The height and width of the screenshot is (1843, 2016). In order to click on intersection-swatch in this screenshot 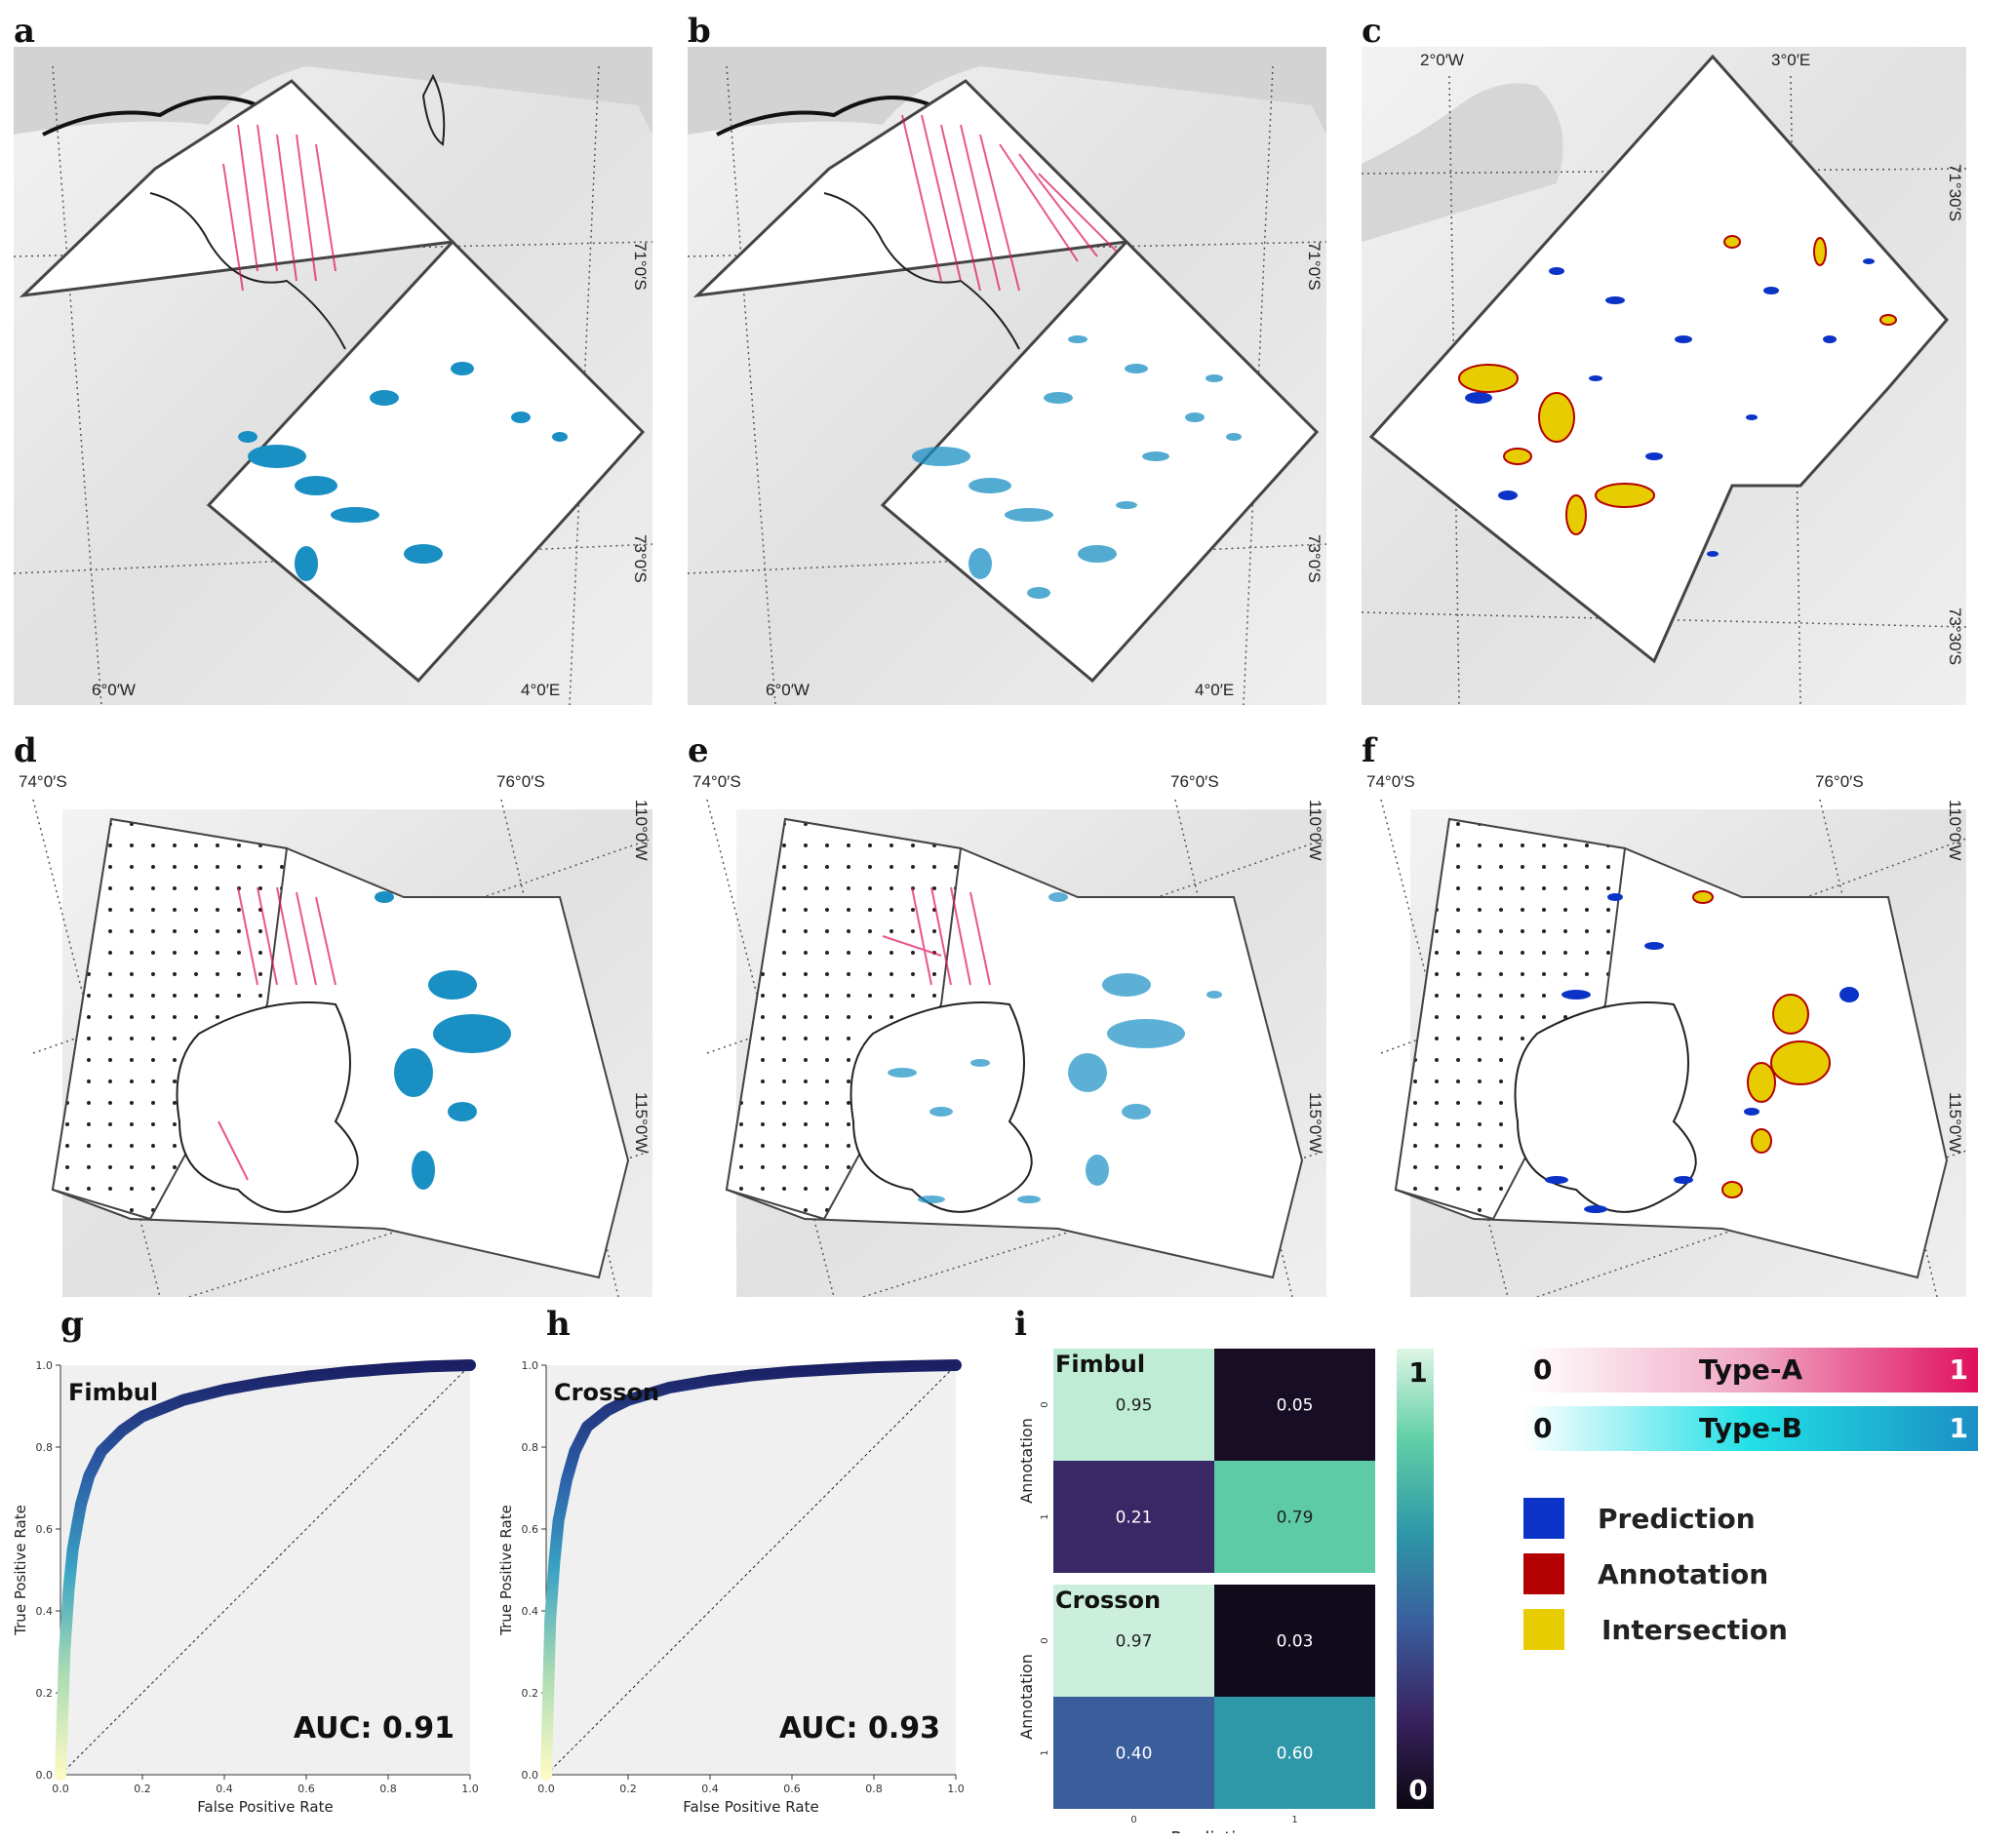, I will do `click(1543, 1629)`.